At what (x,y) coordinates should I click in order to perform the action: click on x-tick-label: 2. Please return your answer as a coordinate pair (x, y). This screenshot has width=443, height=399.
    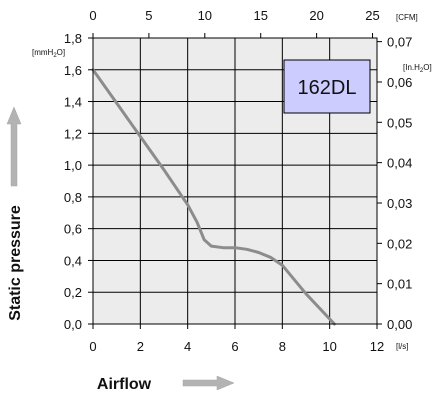
    Looking at the image, I should click on (140, 346).